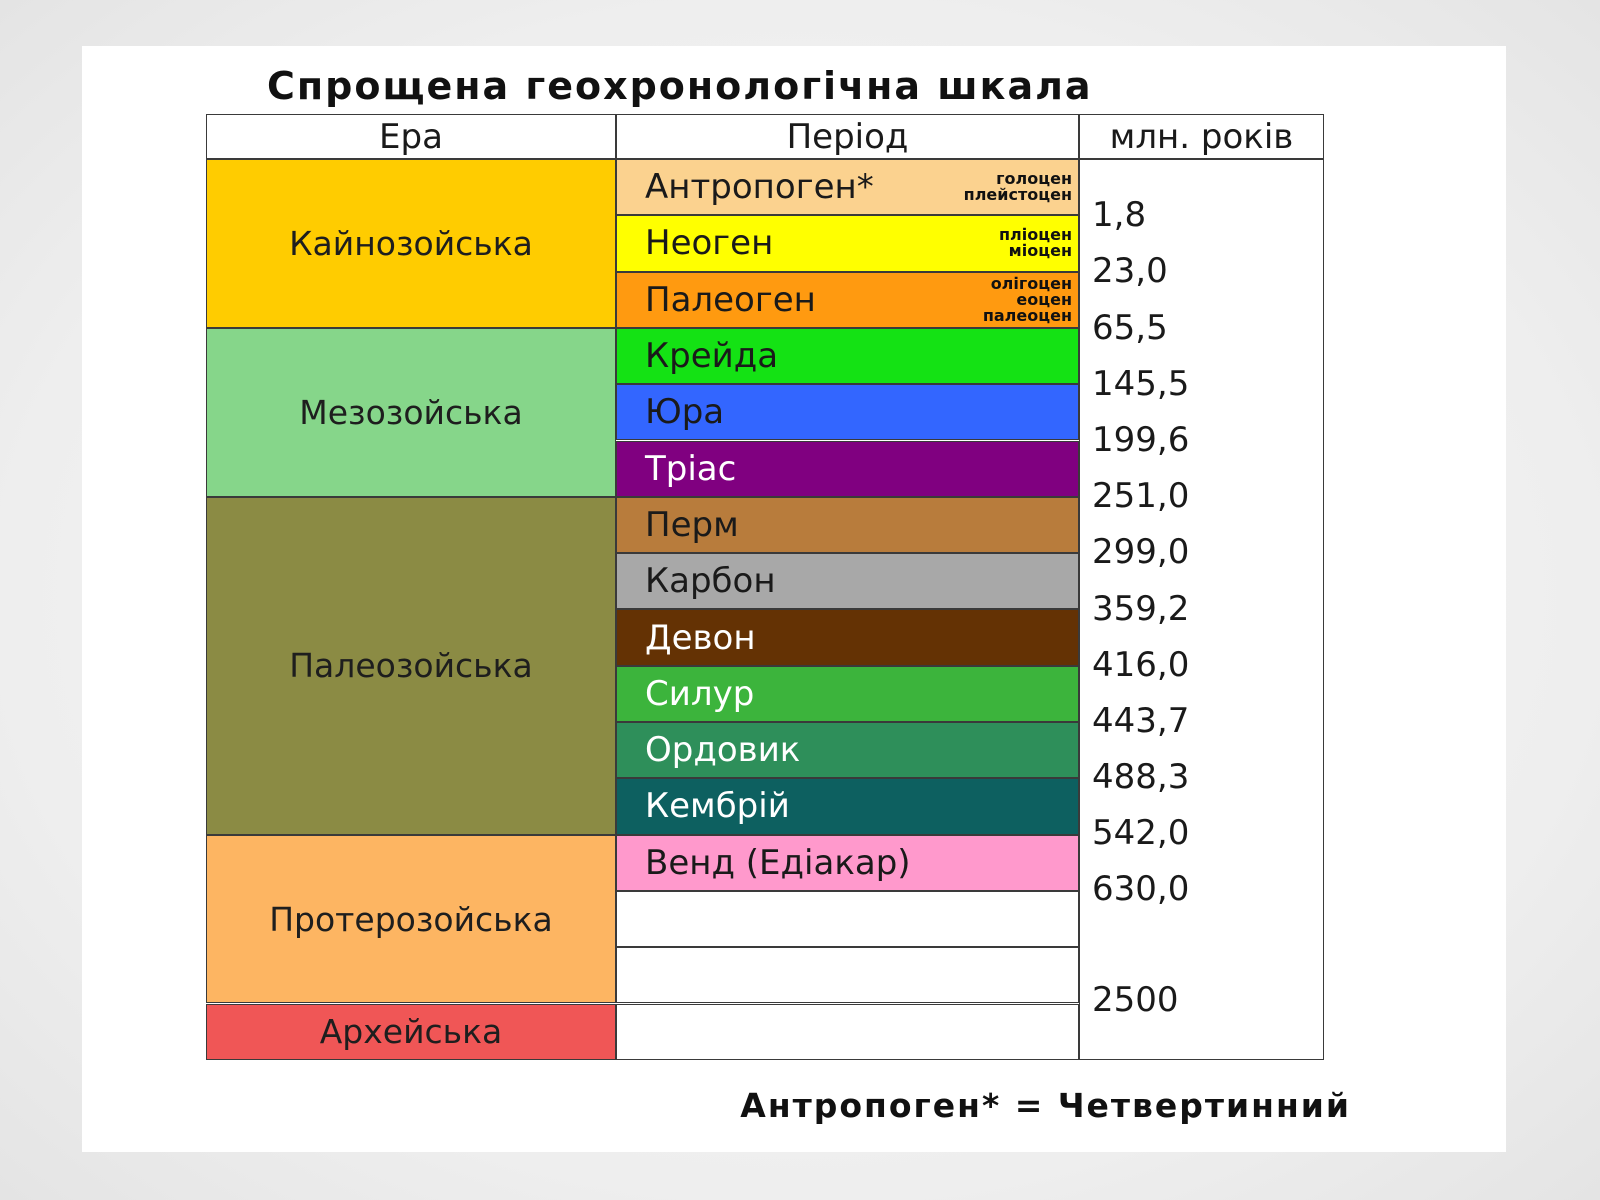 This screenshot has width=1600, height=1200. I want to click on period-cell: Крейда, so click(847, 356).